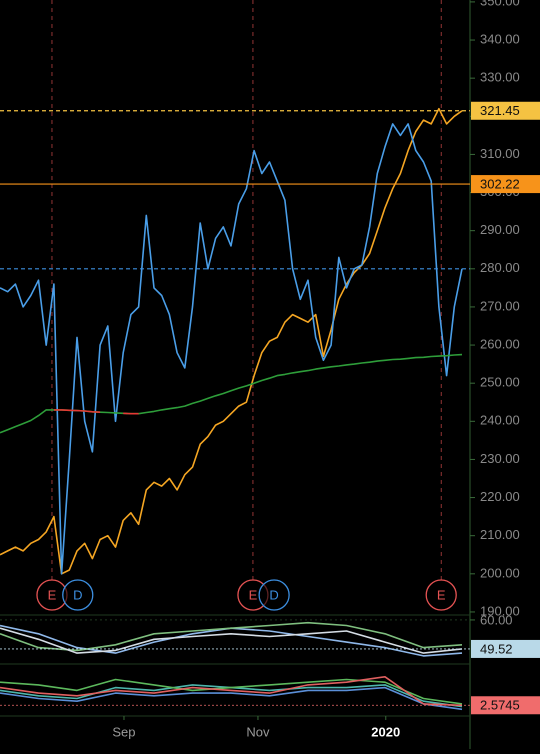  What do you see at coordinates (500, 458) in the screenshot?
I see `y-tick-label: 230.00` at bounding box center [500, 458].